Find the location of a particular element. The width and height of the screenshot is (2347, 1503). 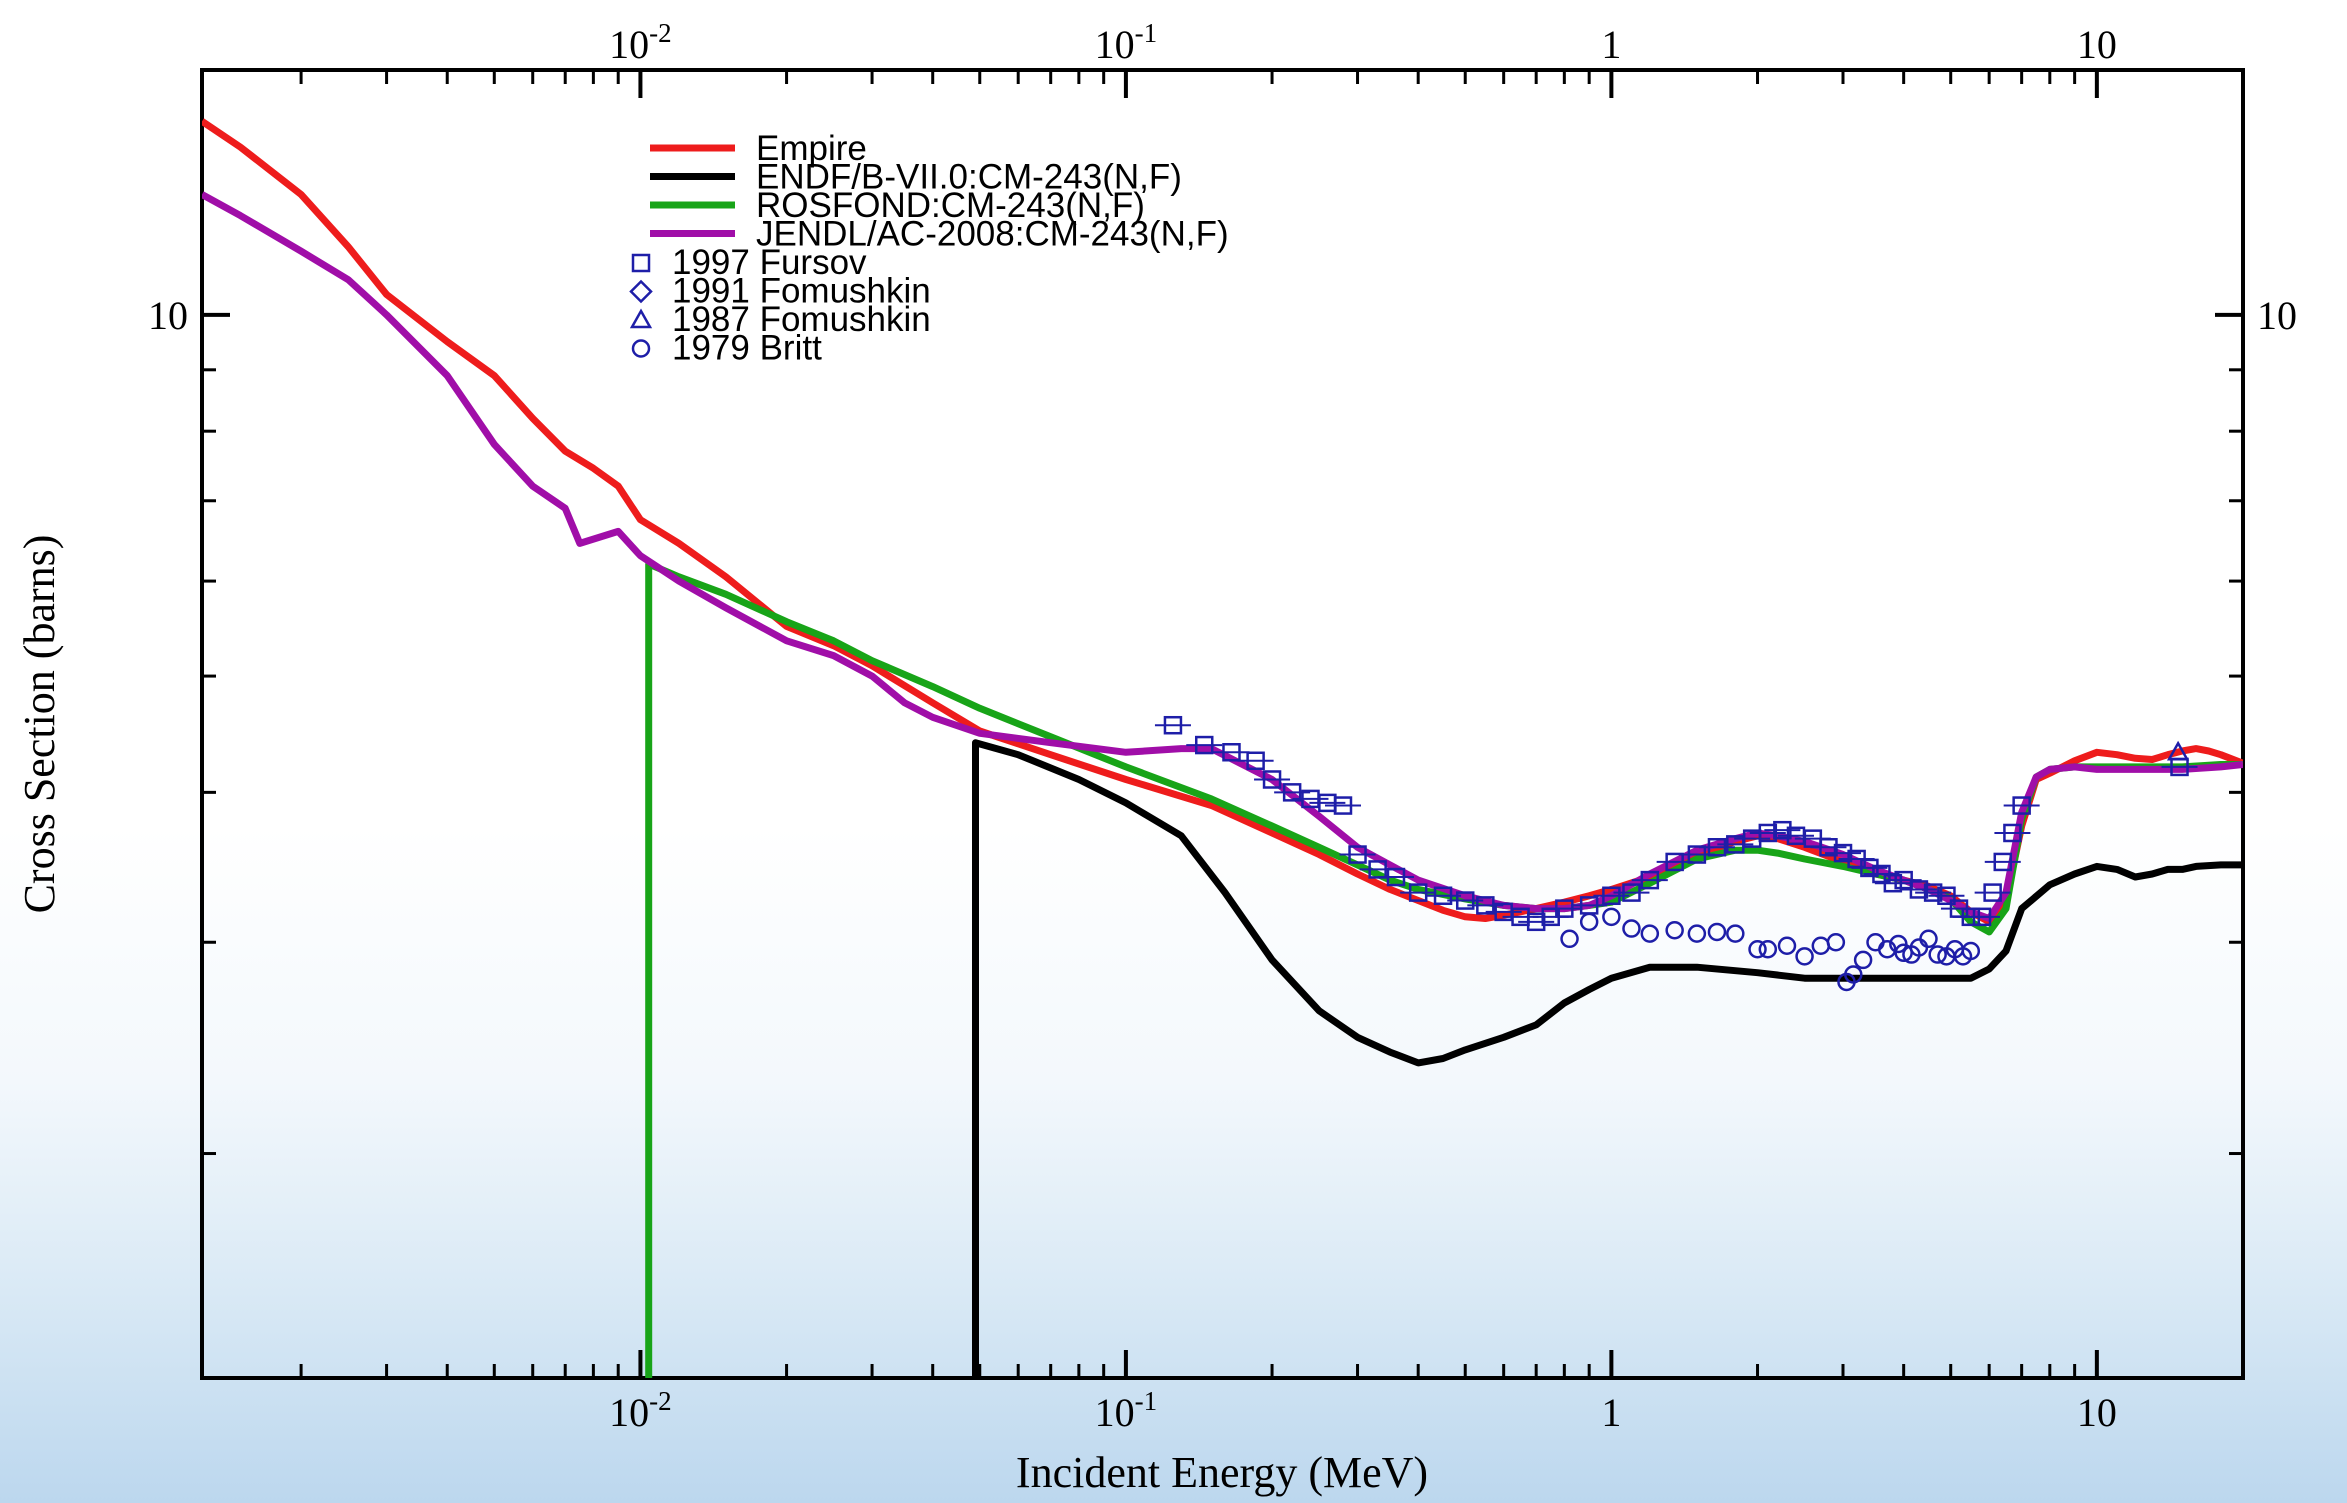

legend-item: 1991 Fomushkin is located at coordinates (780, 291).